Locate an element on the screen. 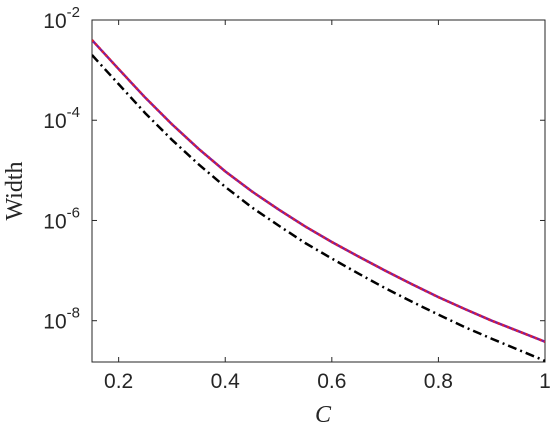 This screenshot has height=436, width=560. y-tick-label: 10⁻⁶ is located at coordinates (61, 218).